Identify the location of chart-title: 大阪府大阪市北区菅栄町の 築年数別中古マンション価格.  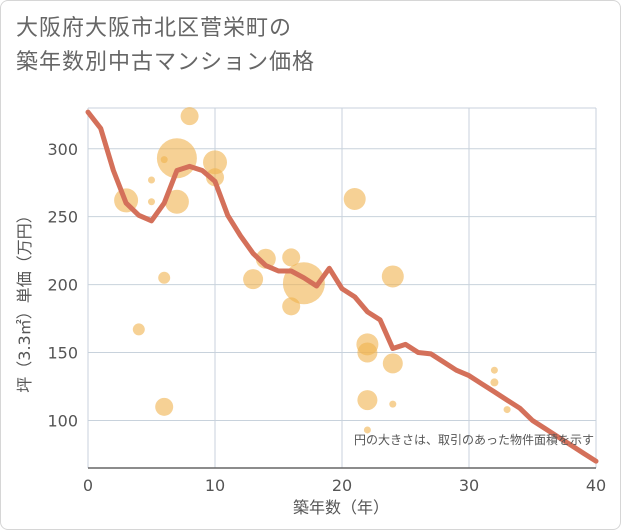
(165, 46).